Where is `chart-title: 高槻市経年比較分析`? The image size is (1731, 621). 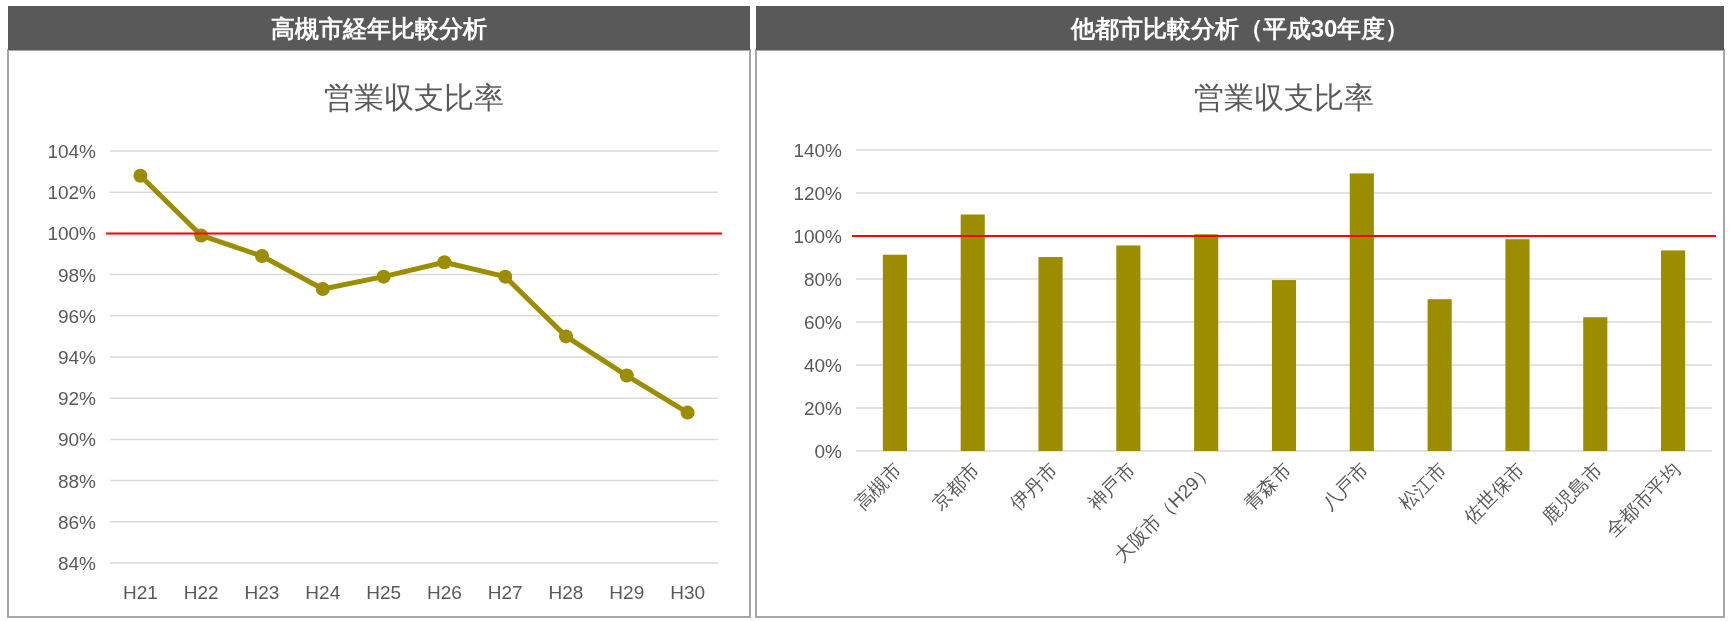 chart-title: 高槻市経年比較分析 is located at coordinates (379, 28).